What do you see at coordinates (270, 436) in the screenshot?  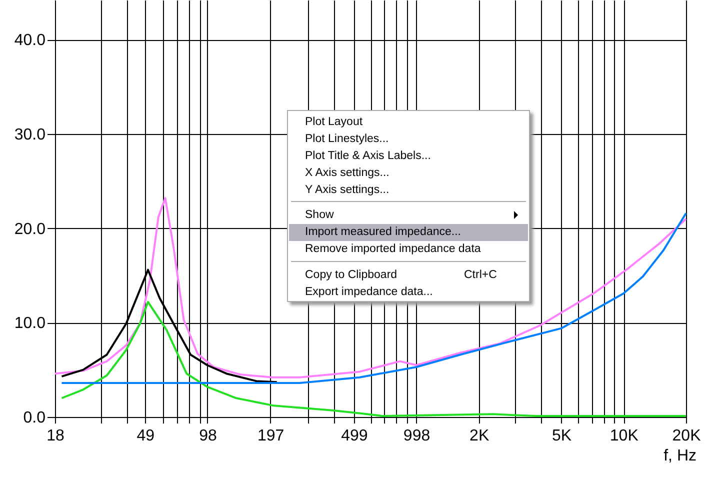 I see `x-tick-label: 197` at bounding box center [270, 436].